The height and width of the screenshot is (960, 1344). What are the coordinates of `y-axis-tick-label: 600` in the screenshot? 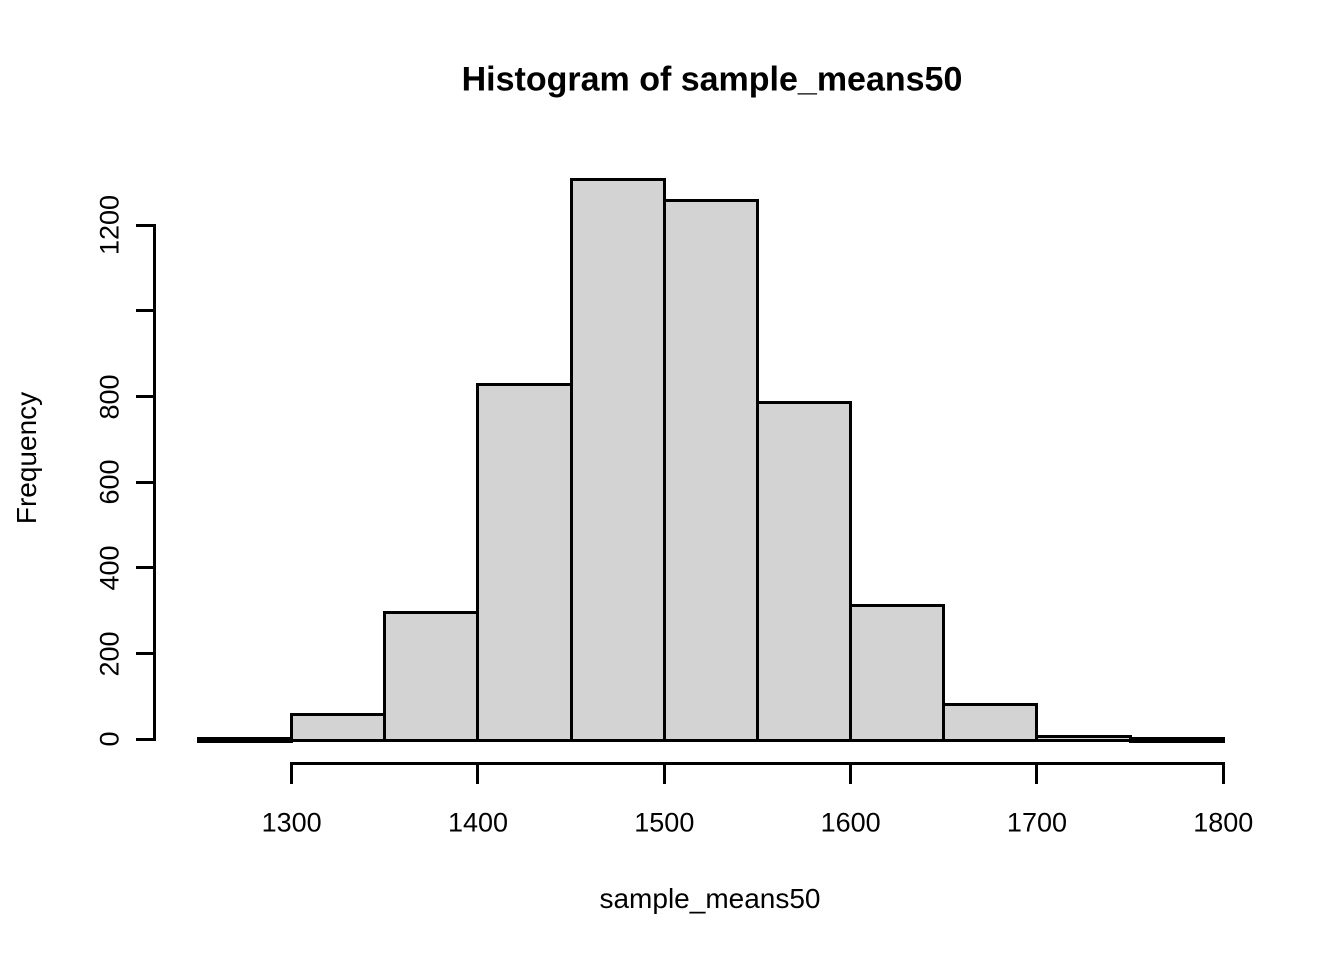 It's located at (109, 482).